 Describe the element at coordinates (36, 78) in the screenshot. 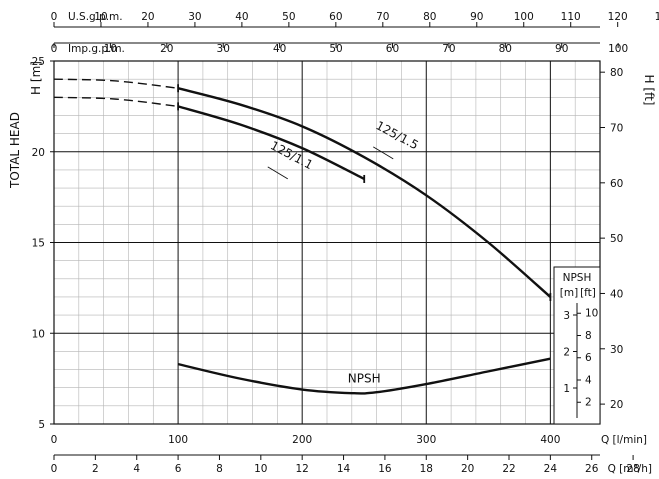

I see `h-m-axis-label: H [m]` at that location.